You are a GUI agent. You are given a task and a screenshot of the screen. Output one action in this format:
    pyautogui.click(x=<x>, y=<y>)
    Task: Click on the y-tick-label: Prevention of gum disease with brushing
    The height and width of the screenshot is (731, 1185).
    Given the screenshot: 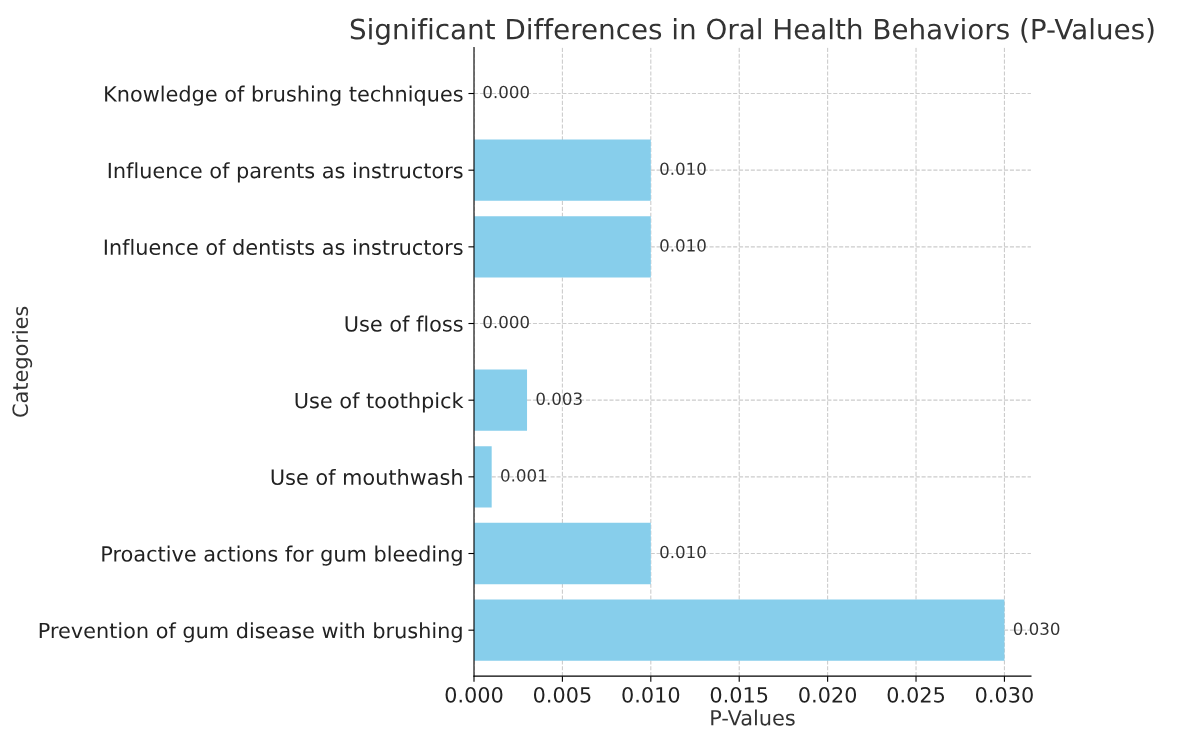 What is the action you would take?
    pyautogui.click(x=250, y=632)
    